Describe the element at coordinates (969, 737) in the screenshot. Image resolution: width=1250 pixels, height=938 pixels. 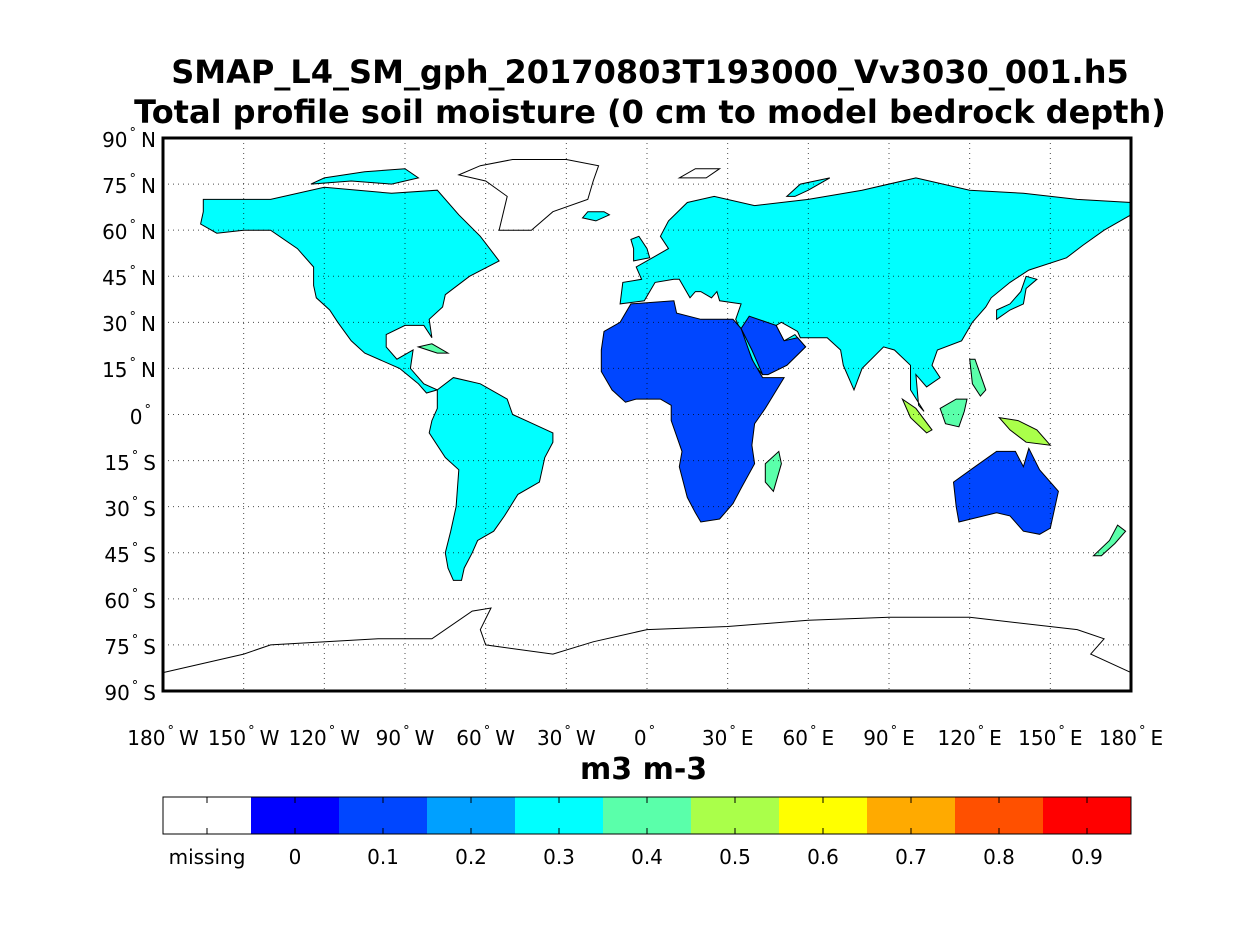
I see `lon-tick-label: 120 ° E` at that location.